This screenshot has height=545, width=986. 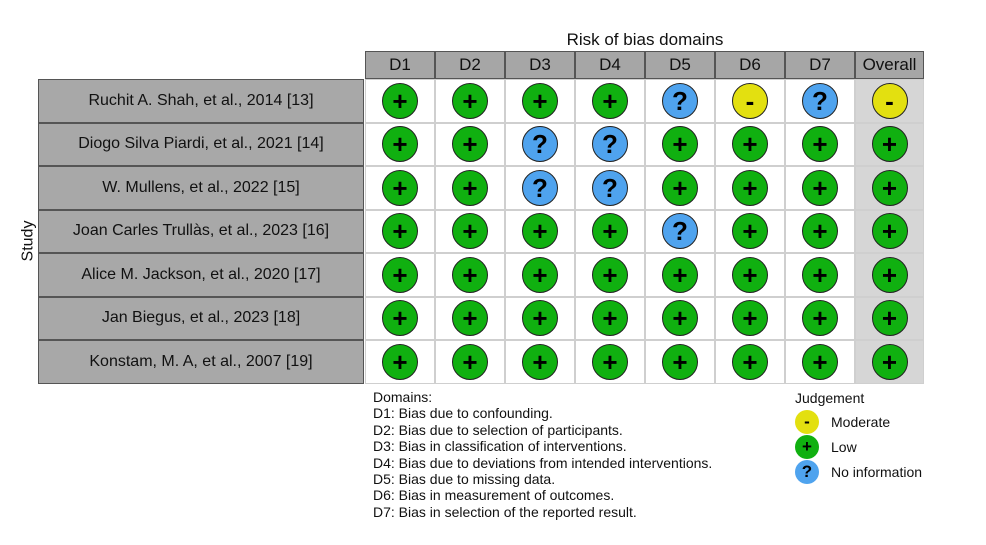 I want to click on domain-definition: D5: Bias due to missing data., so click(x=464, y=479).